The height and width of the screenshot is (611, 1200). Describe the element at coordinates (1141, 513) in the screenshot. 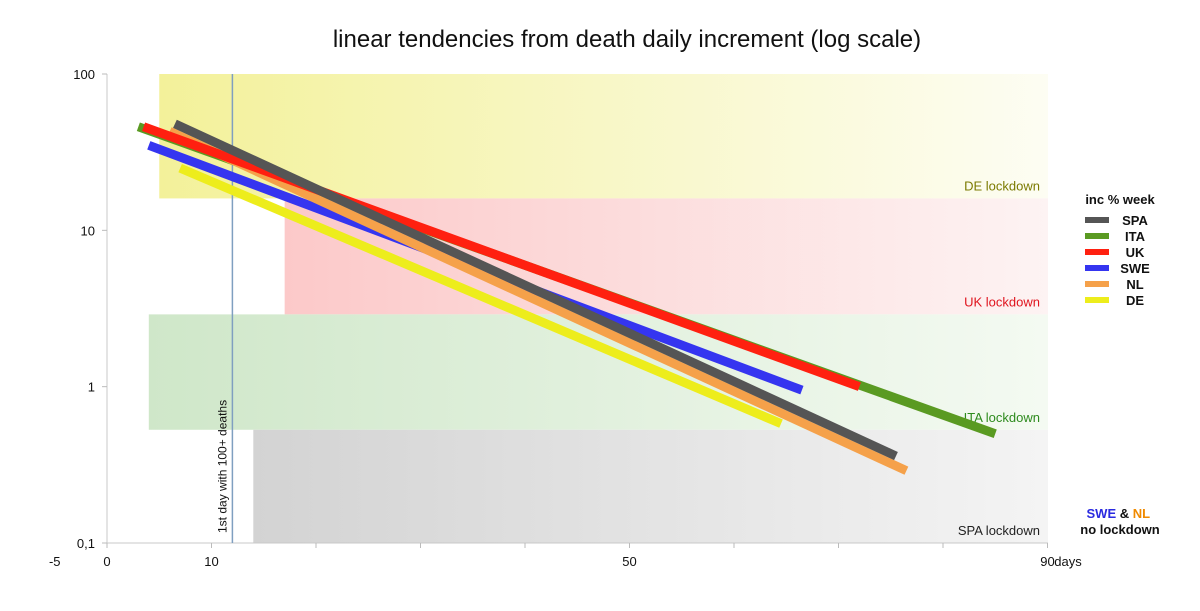

I see `note-nl: NL` at that location.